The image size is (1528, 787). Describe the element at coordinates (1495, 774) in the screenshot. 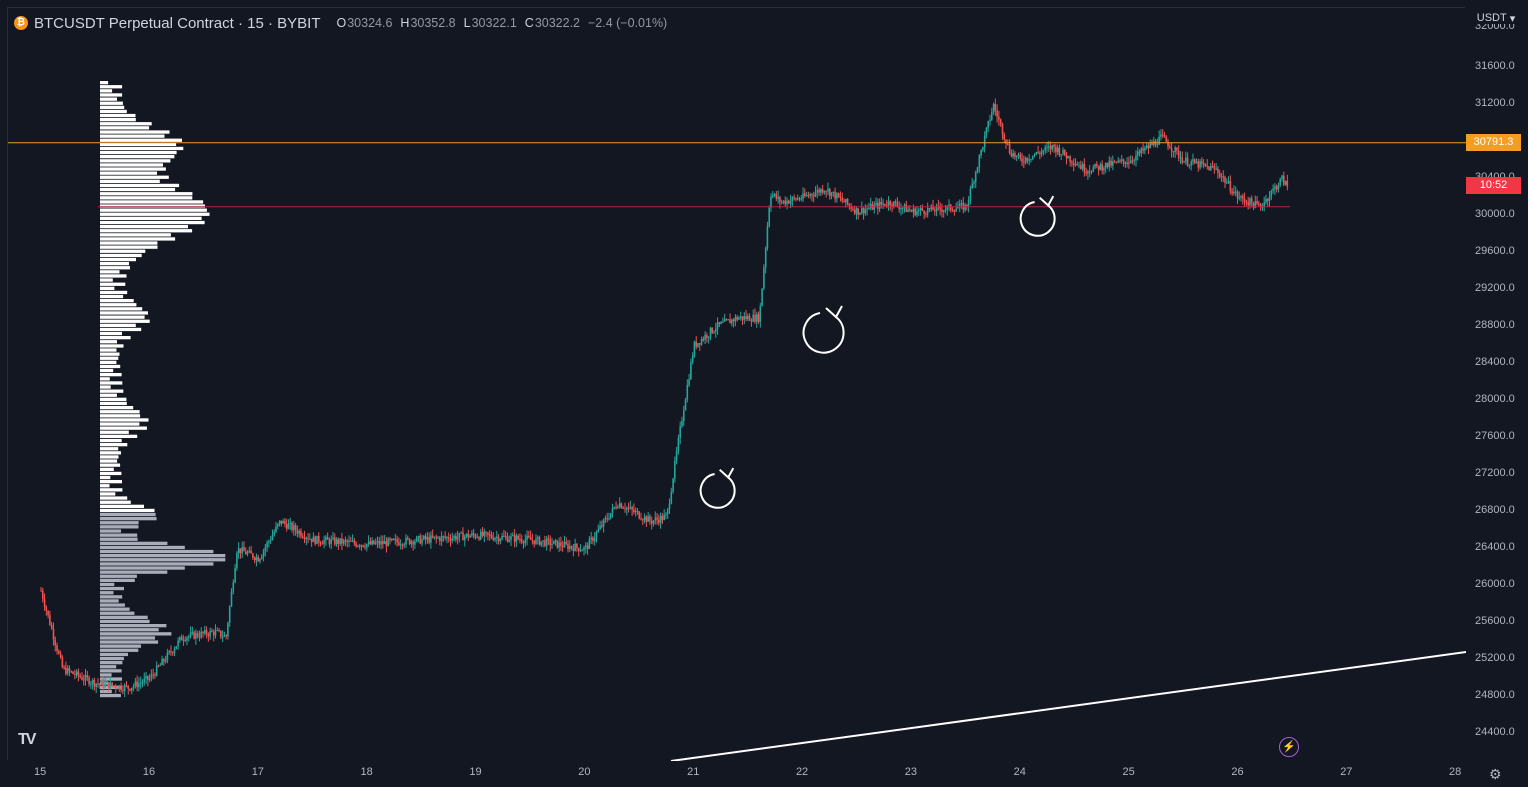

I see `gear-icon: ⚙` at that location.